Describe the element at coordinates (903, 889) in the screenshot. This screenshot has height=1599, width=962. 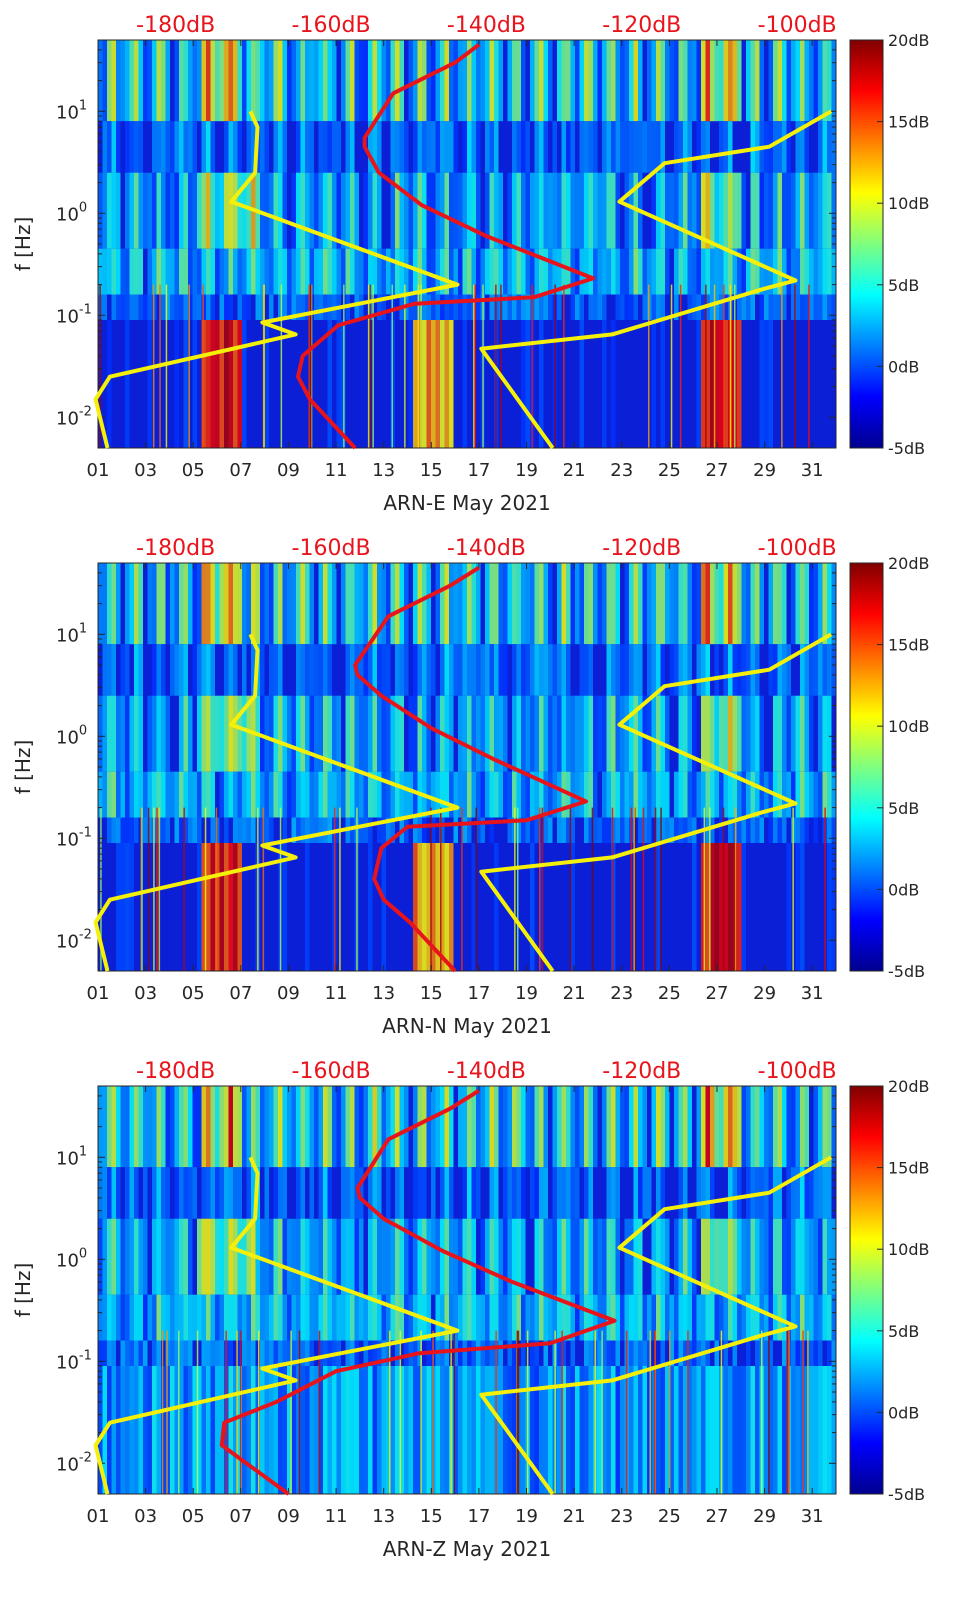
I see `colorbar-tick-label: 0dB` at that location.